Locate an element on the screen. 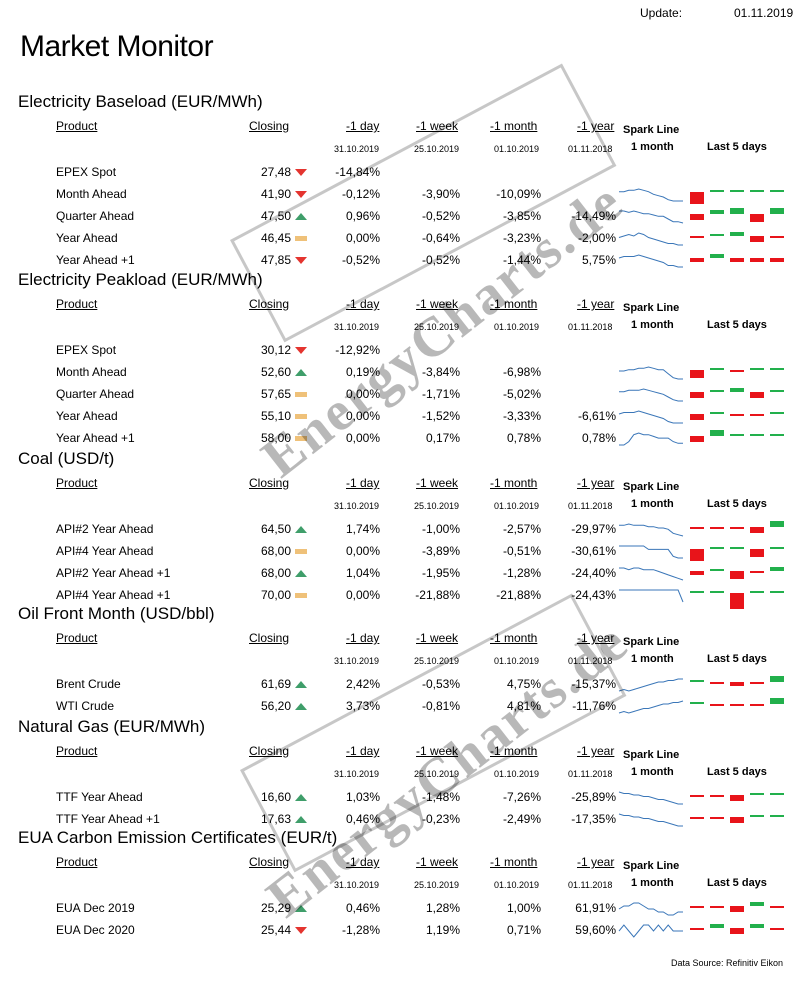 This screenshot has height=988, width=801. change-1-day: -0,12% is located at coordinates (360, 194).